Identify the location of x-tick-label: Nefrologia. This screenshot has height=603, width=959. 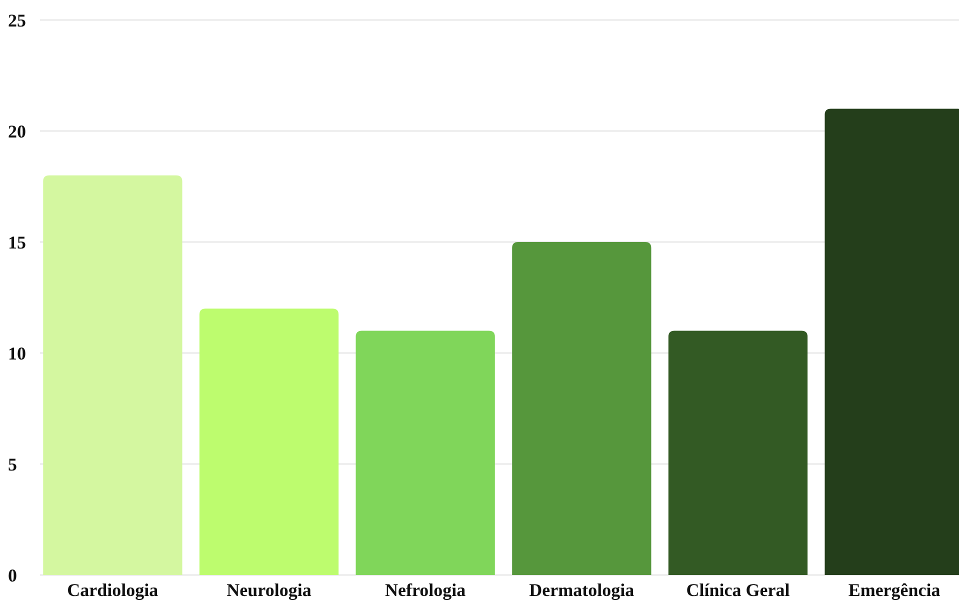
(425, 590).